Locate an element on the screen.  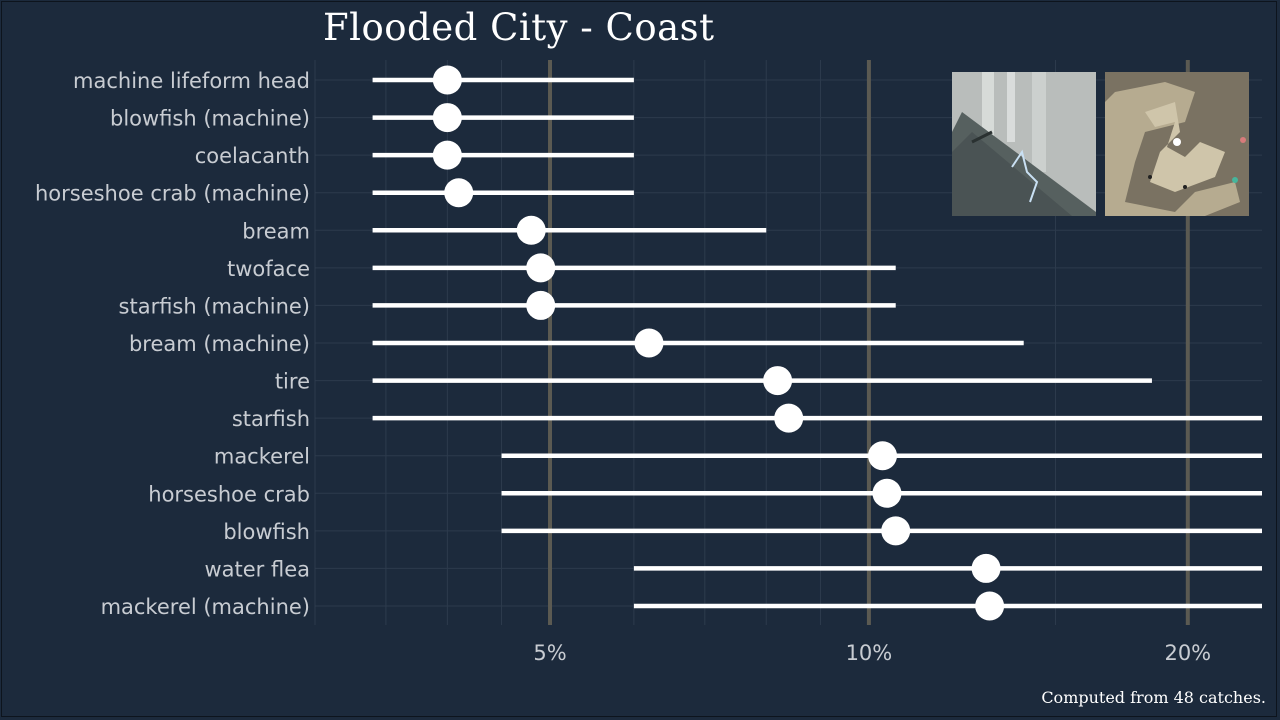
category-label: water flea is located at coordinates (257, 569).